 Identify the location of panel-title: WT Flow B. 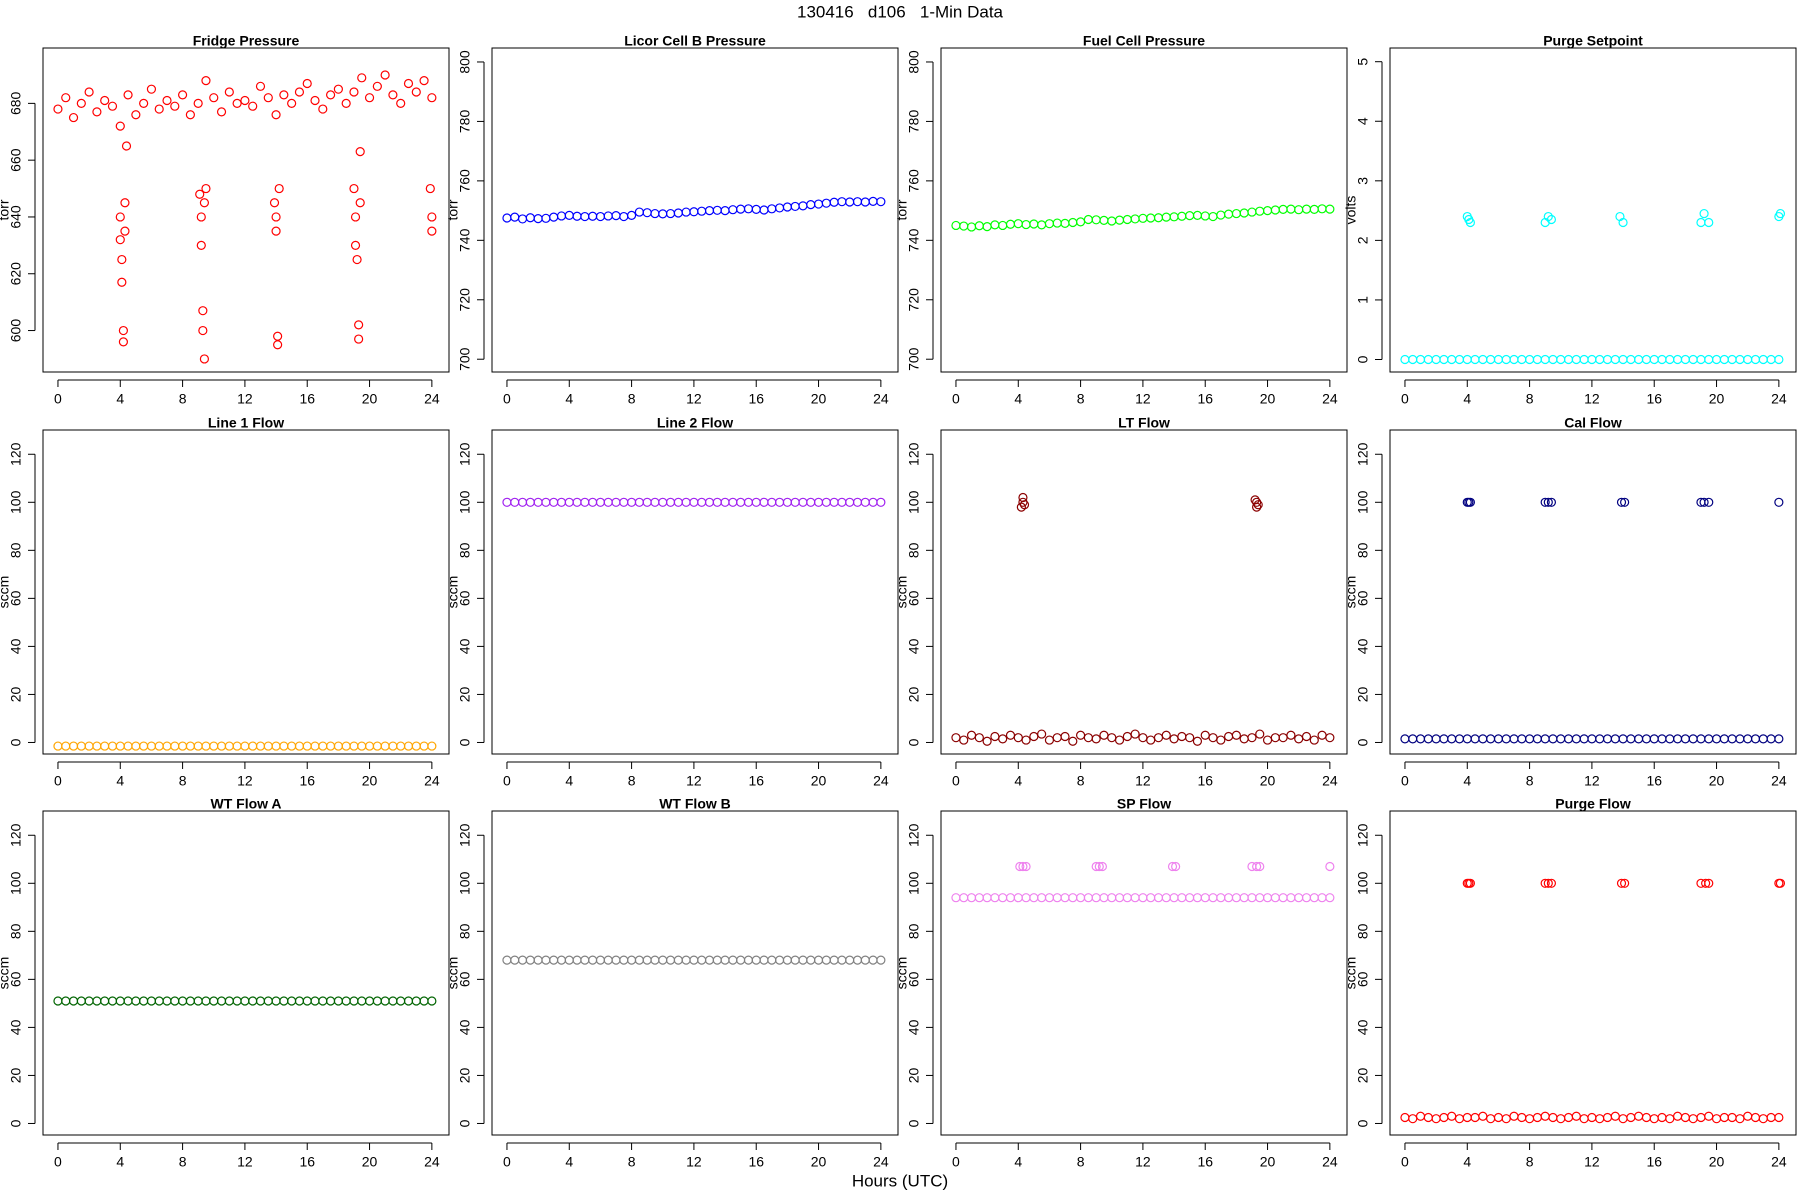
(695, 804).